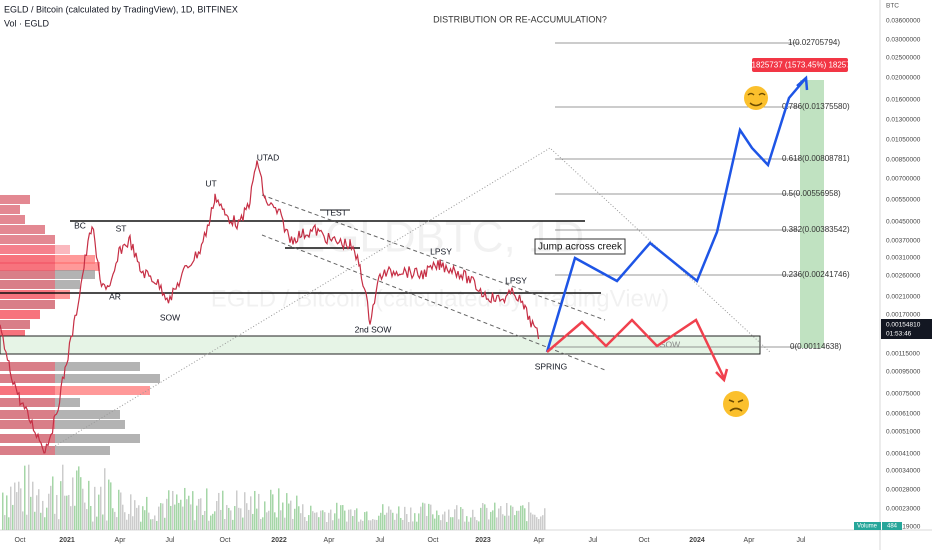 The width and height of the screenshot is (932, 550). What do you see at coordinates (903, 40) in the screenshot?
I see `price-label: 0.03000000` at bounding box center [903, 40].